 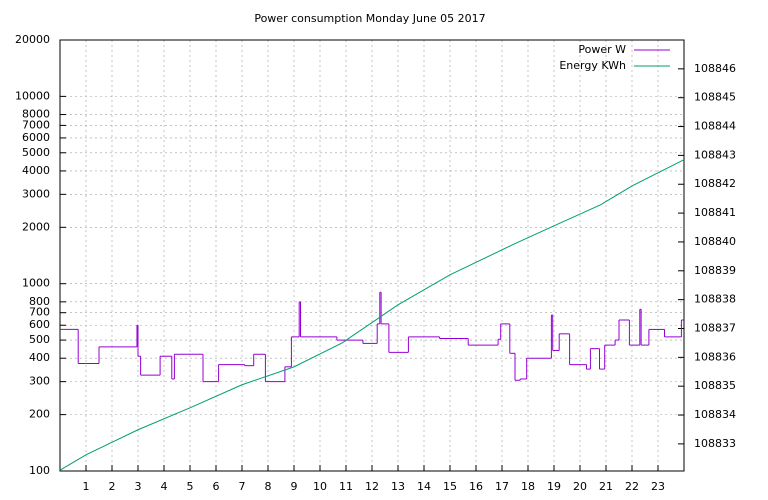 What do you see at coordinates (715, 68) in the screenshot?
I see `y2-tick-label: 108846` at bounding box center [715, 68].